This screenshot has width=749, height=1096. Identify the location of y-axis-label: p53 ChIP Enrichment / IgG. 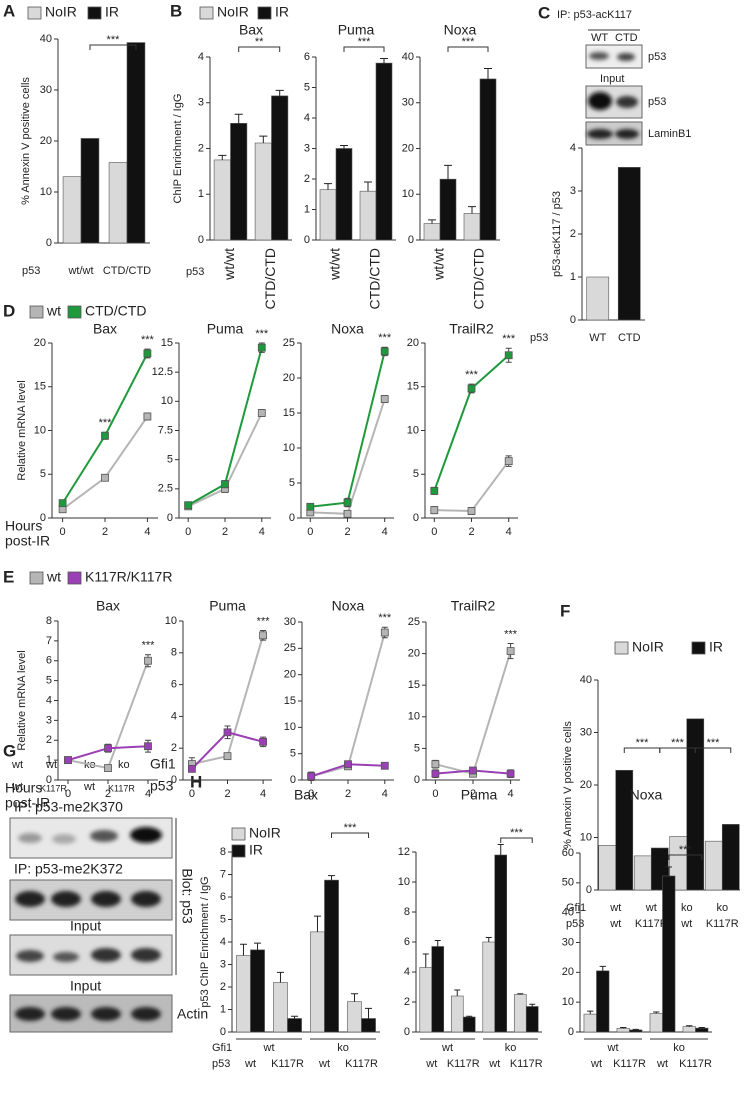
(205, 941).